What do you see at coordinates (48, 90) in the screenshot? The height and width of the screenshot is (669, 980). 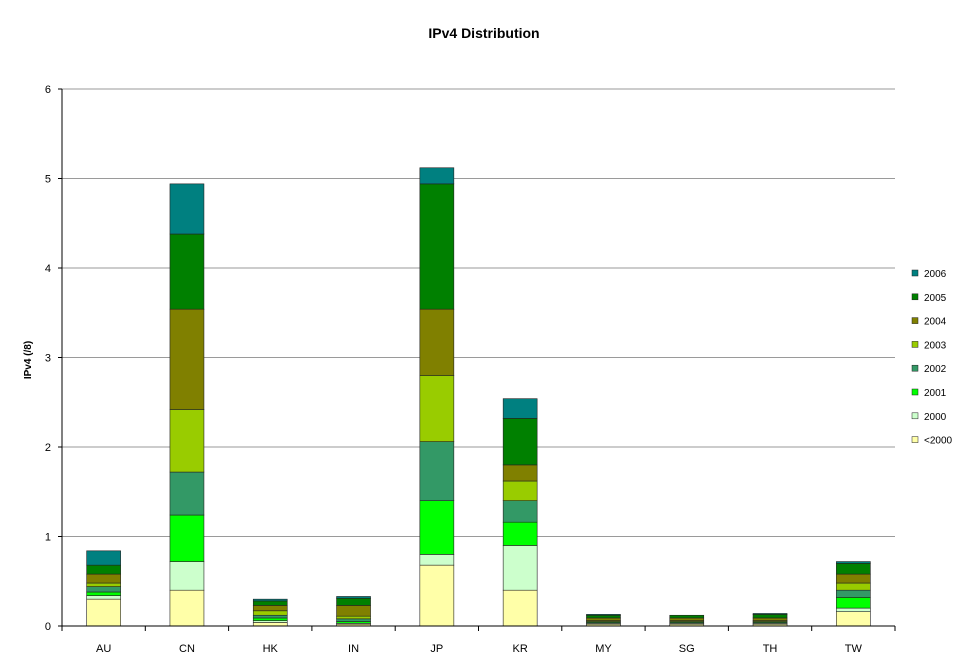 I see `y-tick-label: 6` at bounding box center [48, 90].